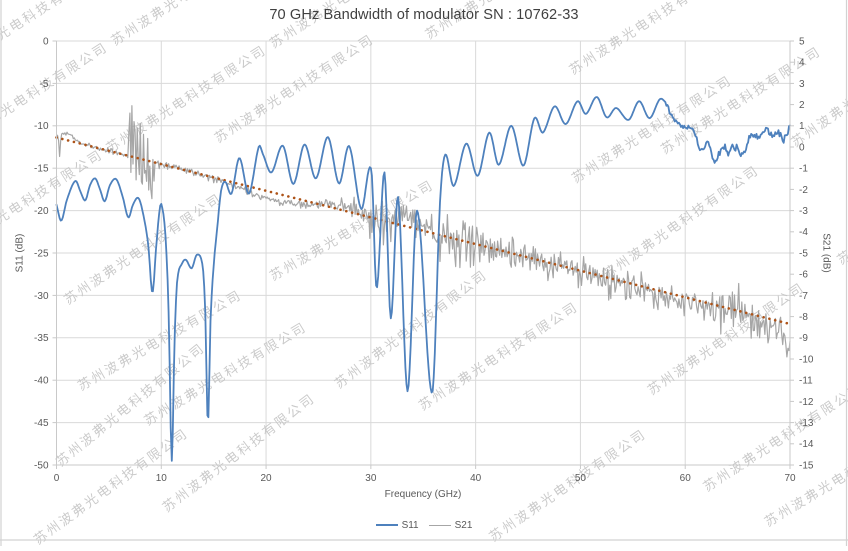  I want to click on right-tick-label: -4, so click(803, 232).